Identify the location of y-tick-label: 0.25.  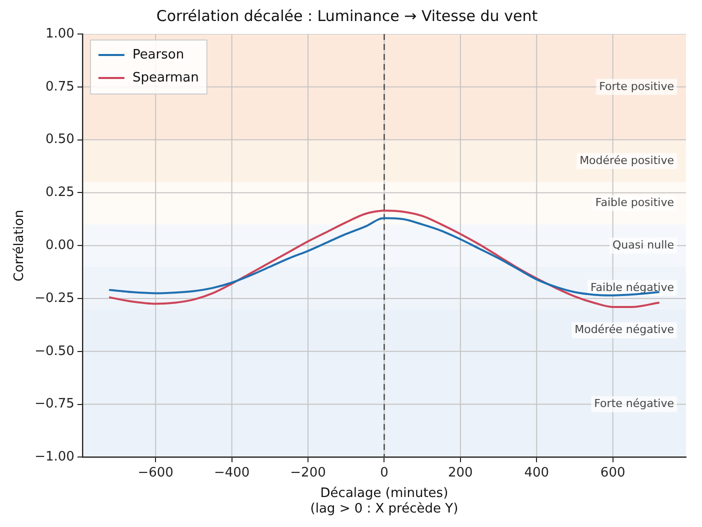
(59, 192).